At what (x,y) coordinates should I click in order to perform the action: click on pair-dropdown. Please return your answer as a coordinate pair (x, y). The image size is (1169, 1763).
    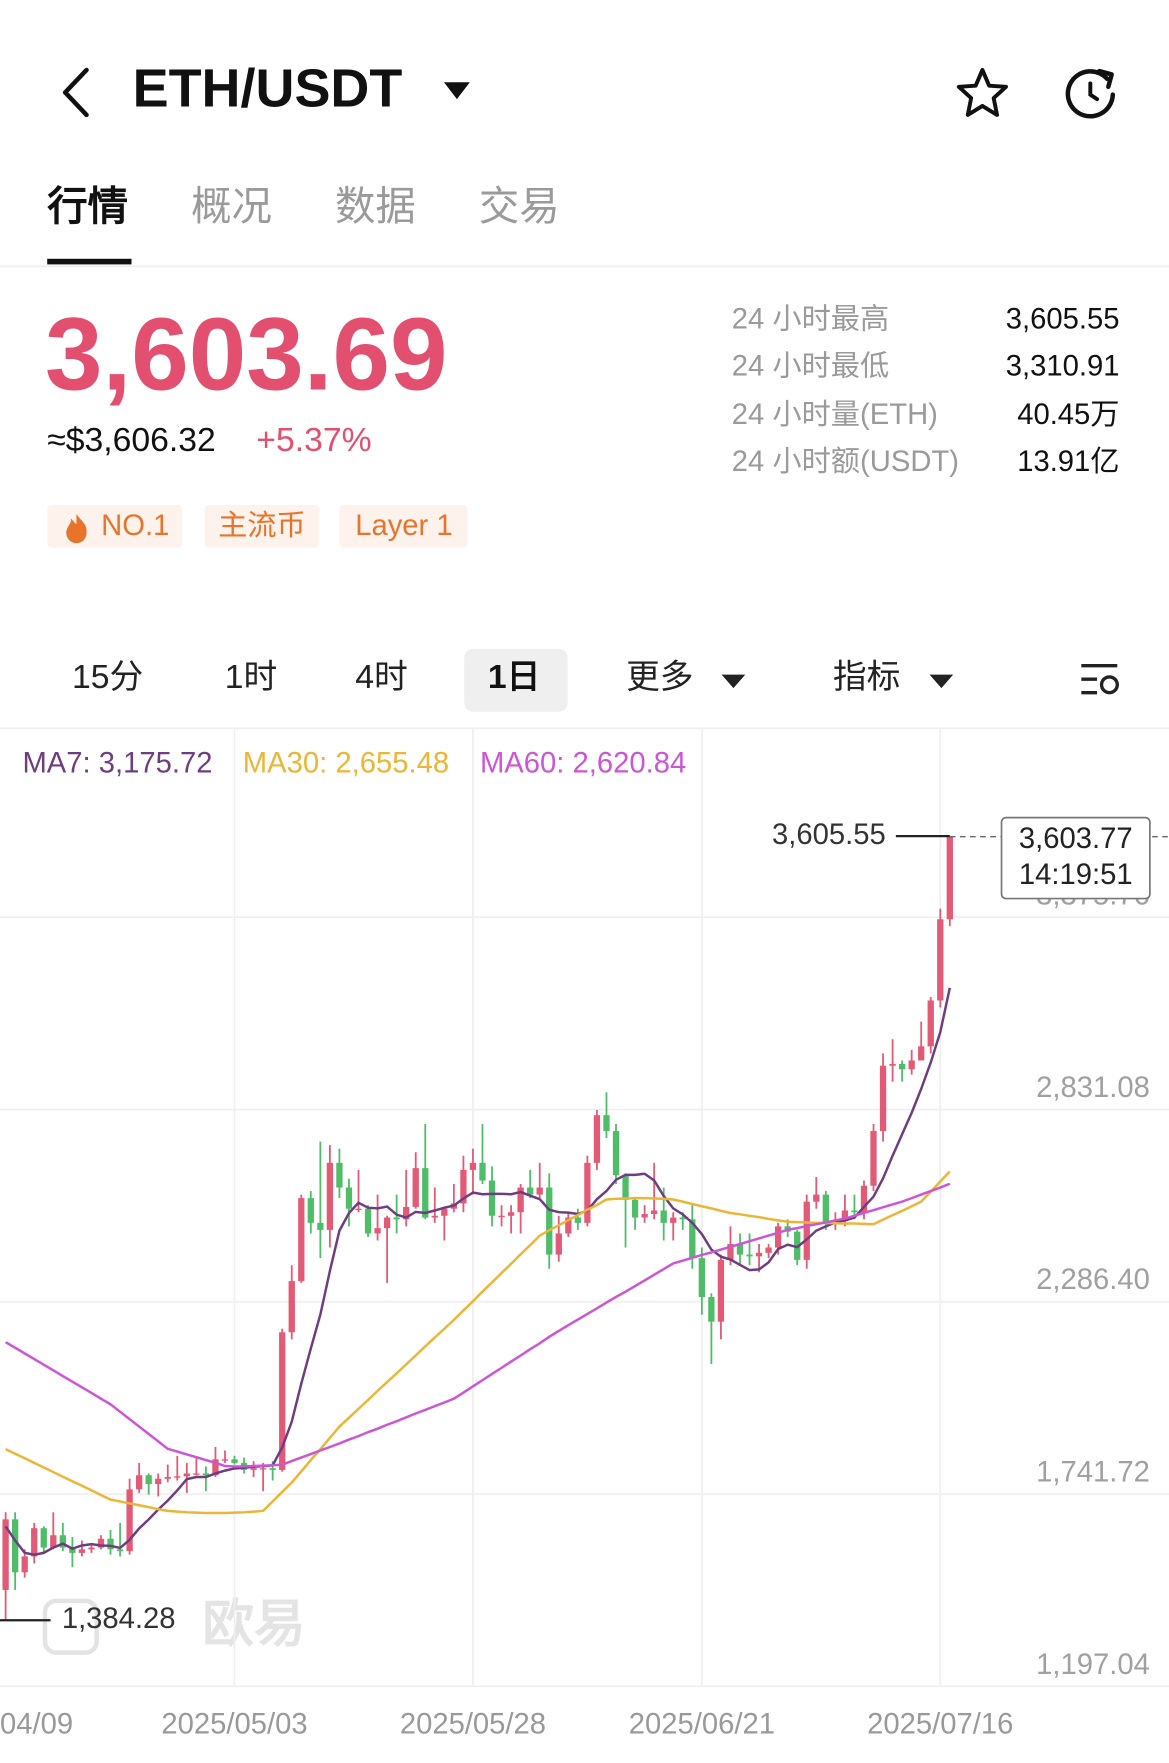
    Looking at the image, I should click on (456, 91).